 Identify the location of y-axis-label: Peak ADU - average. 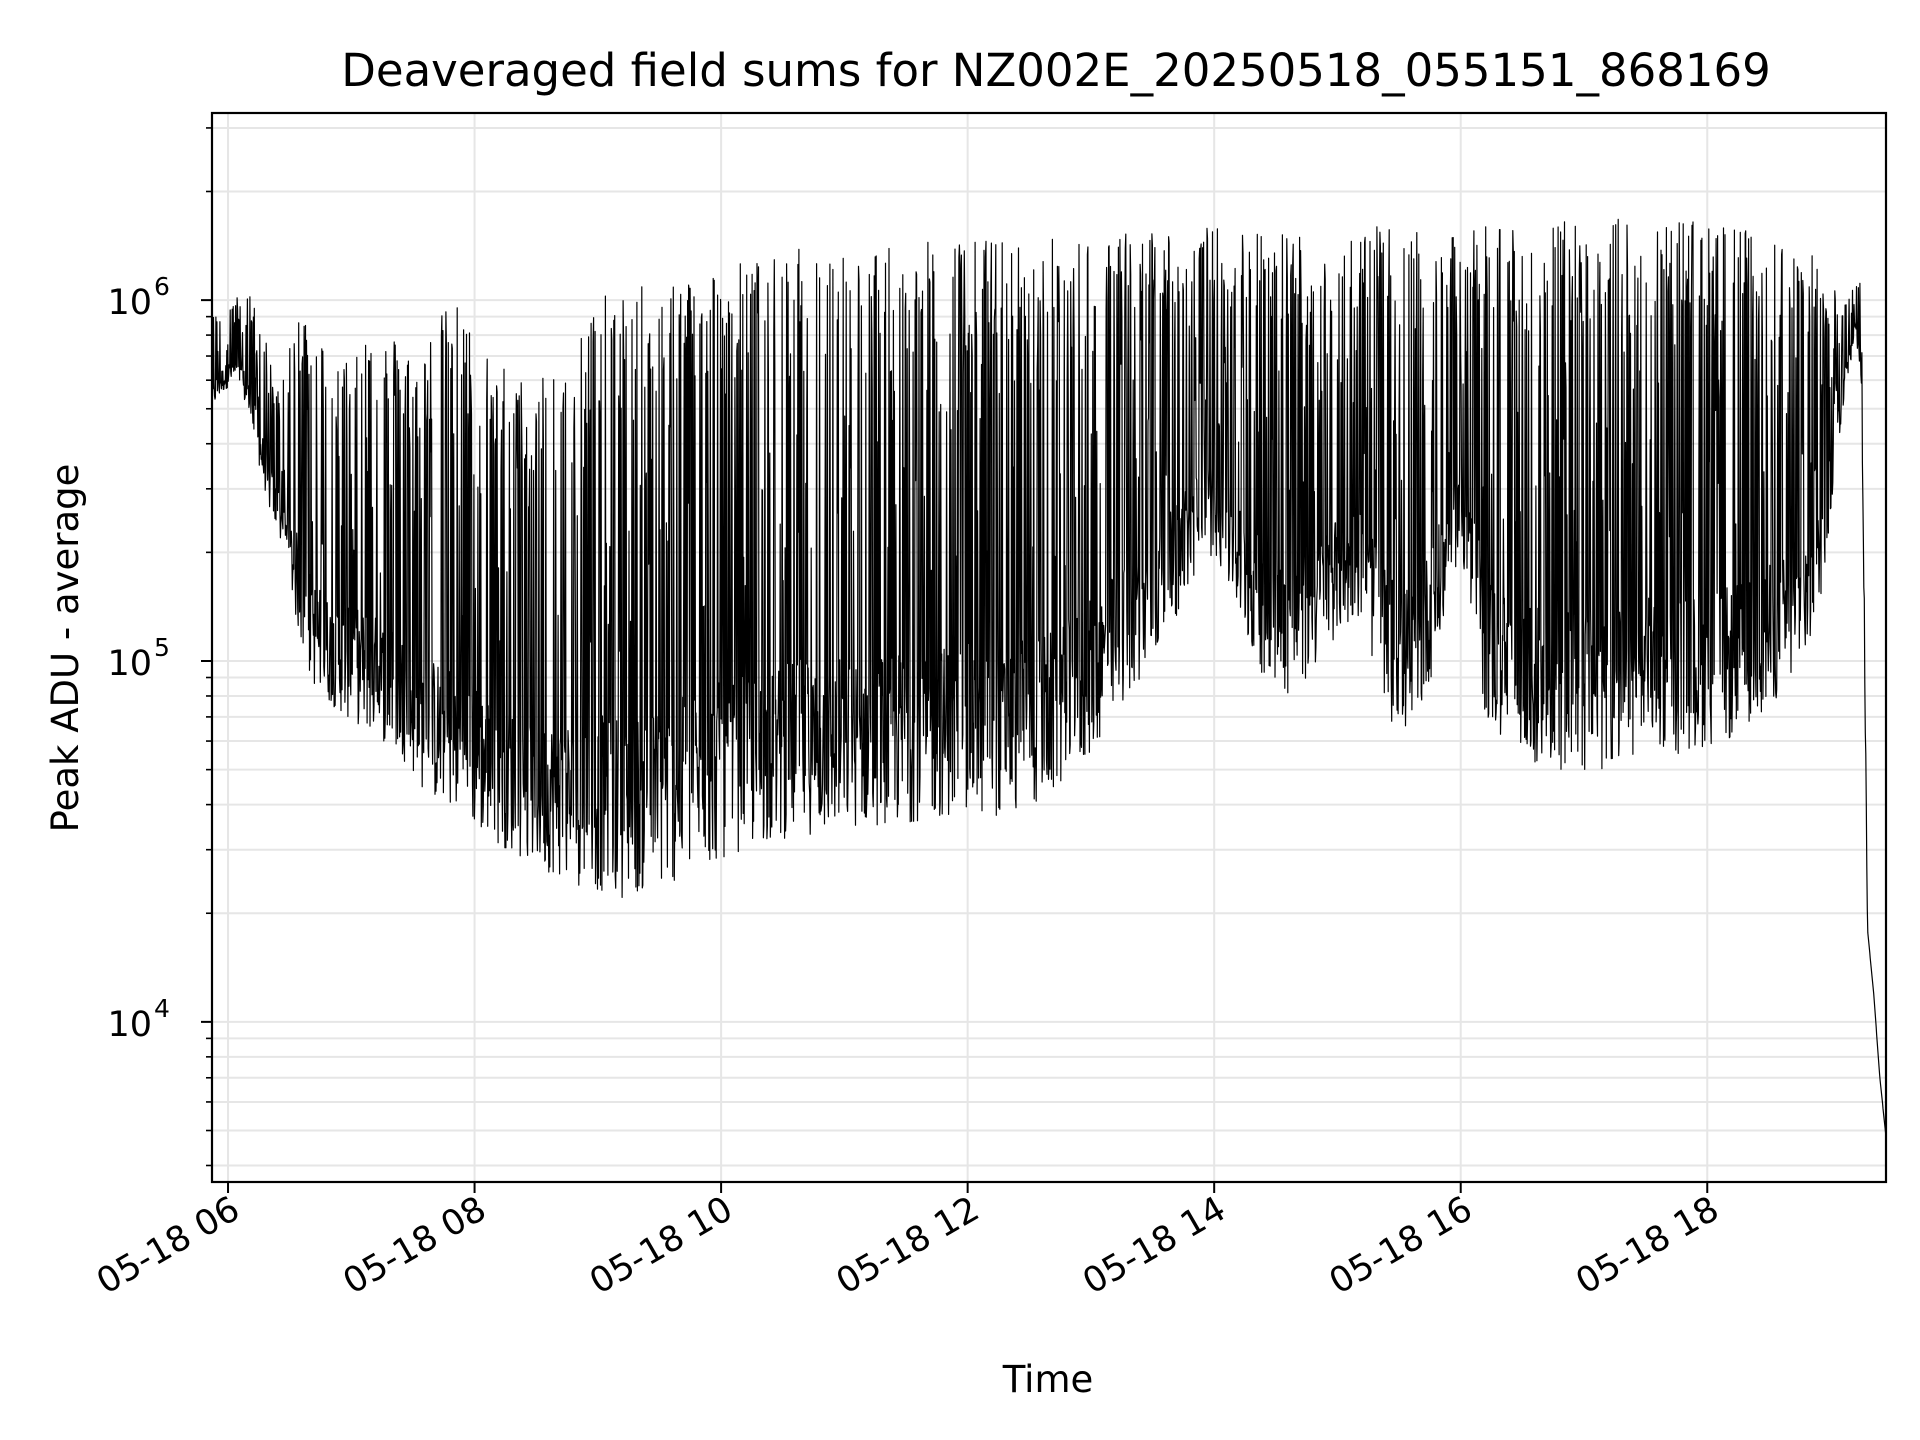
(65, 648).